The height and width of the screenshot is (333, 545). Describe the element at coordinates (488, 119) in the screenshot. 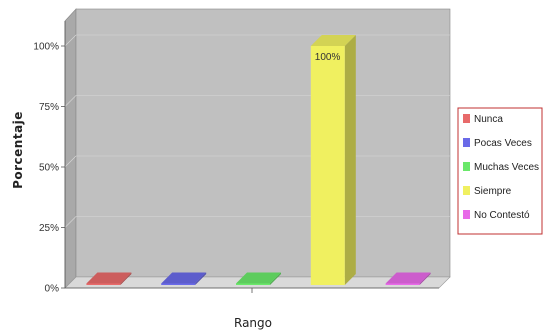

I see `legend-label: Nunca` at that location.